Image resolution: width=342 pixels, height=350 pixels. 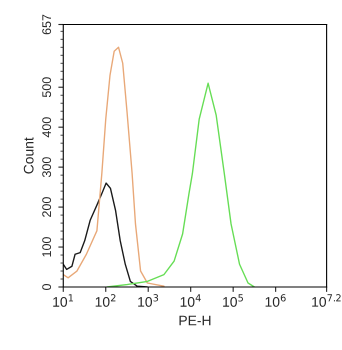 I want to click on y-tick-label: 300, so click(x=47, y=167).